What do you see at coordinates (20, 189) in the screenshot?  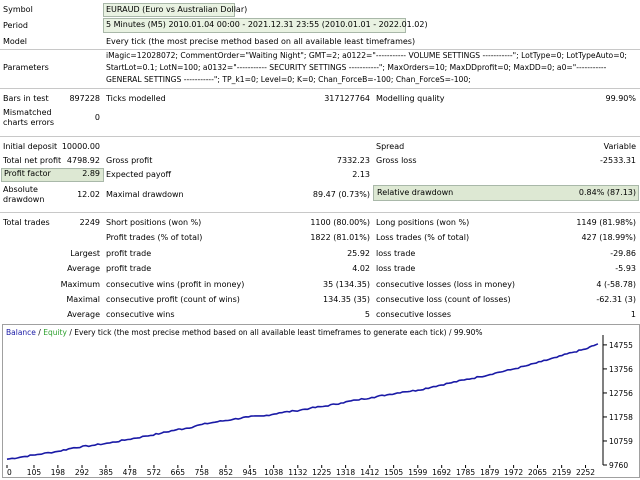 I see `absdd-label: Absolute` at bounding box center [20, 189].